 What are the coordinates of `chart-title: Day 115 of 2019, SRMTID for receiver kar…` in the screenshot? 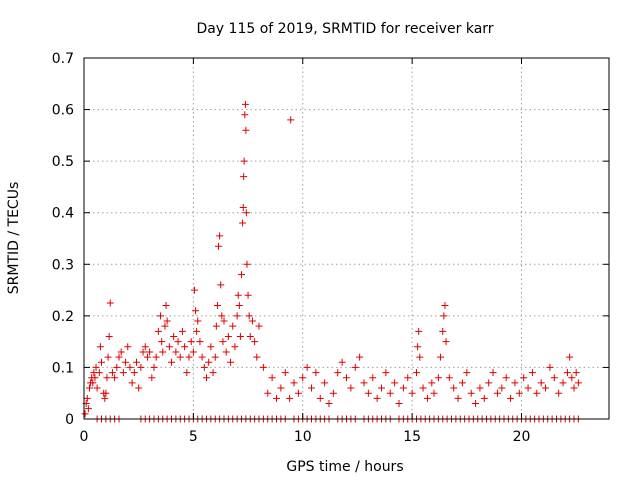 It's located at (344, 29).